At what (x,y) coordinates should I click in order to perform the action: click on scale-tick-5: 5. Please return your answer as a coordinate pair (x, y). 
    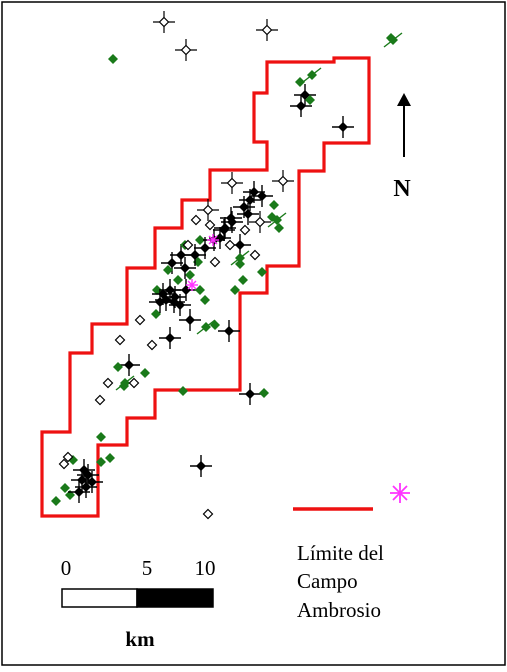
    Looking at the image, I should click on (147, 568).